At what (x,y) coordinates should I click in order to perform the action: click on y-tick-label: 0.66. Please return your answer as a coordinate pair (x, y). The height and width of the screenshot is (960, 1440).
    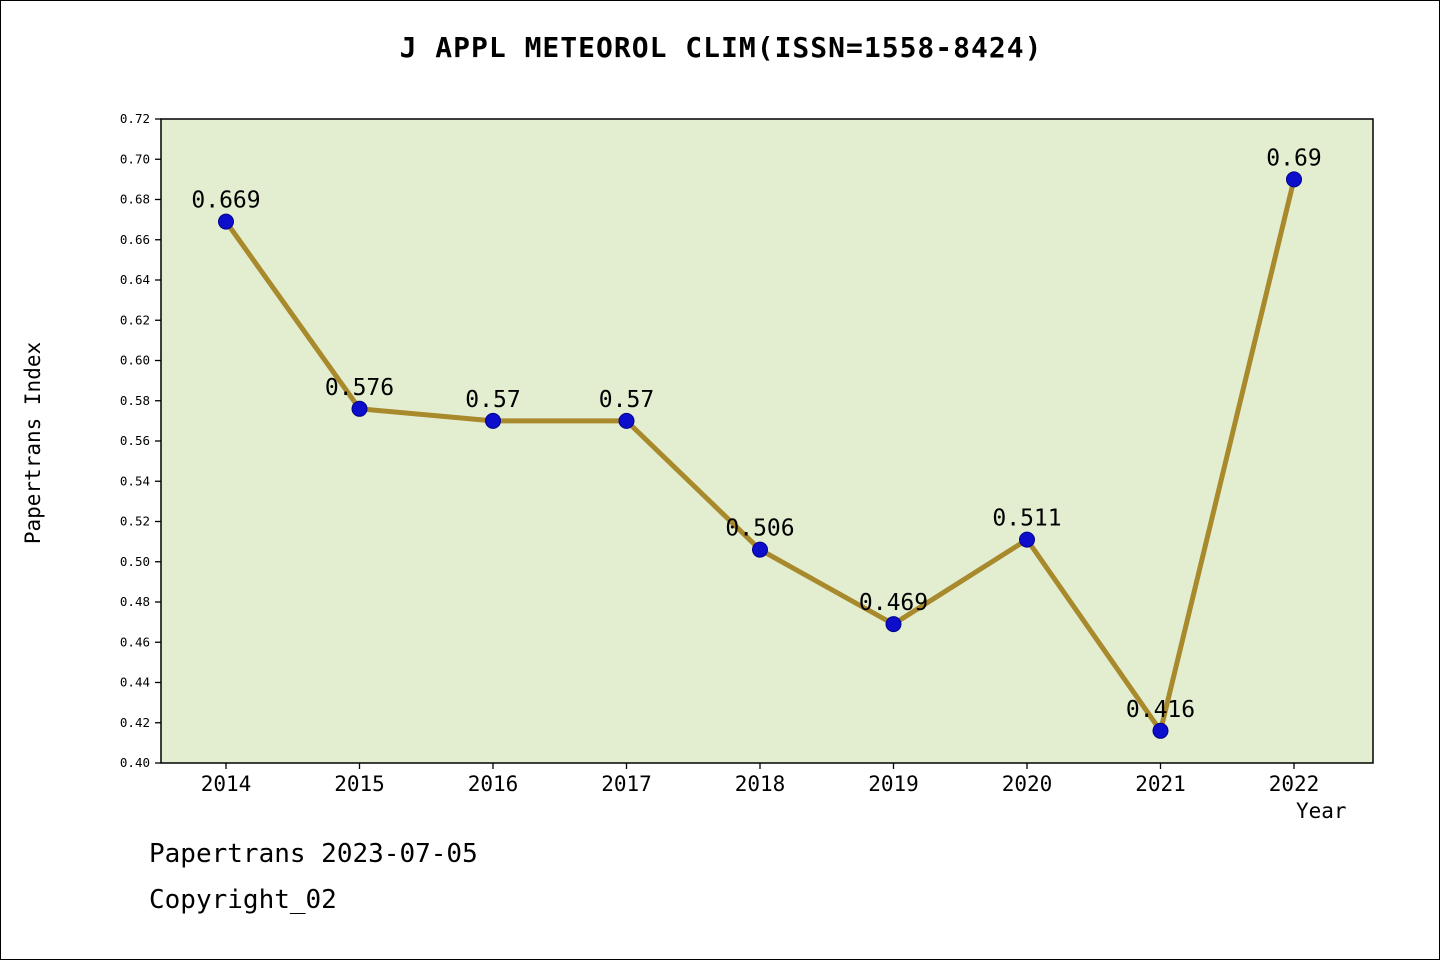
    Looking at the image, I should click on (135, 239).